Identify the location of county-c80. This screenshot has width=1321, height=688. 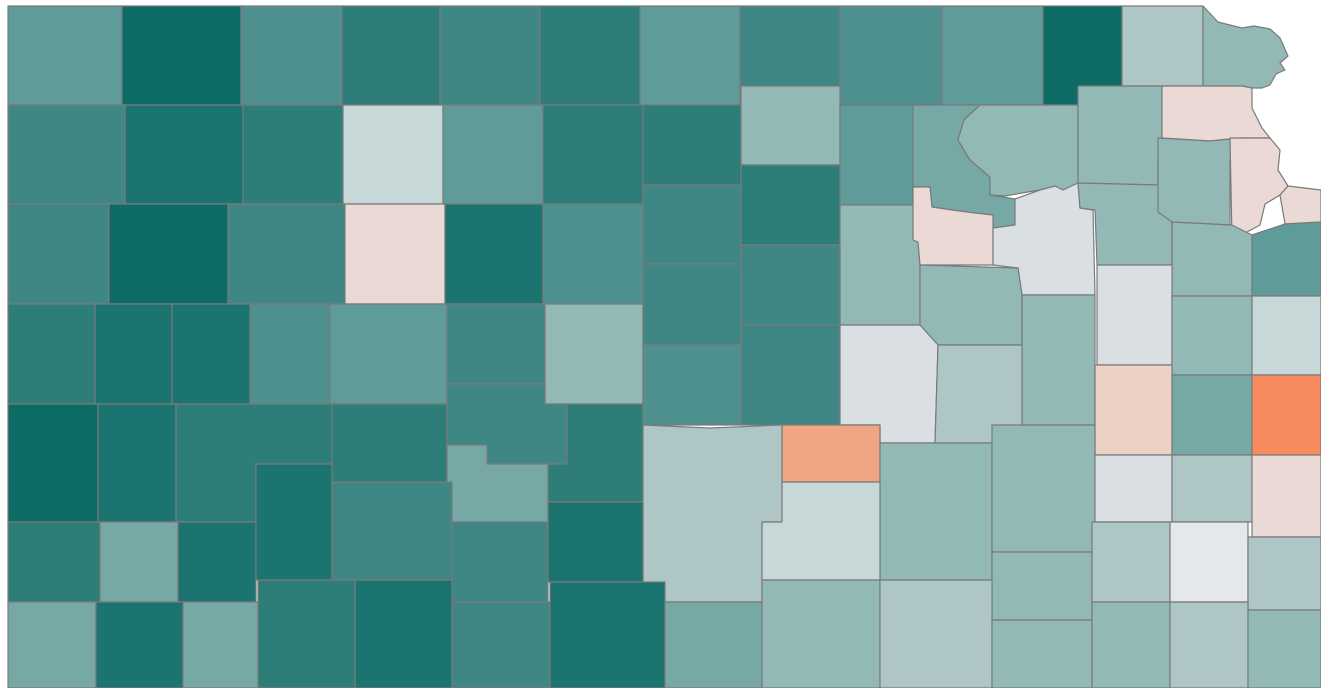
(139, 562).